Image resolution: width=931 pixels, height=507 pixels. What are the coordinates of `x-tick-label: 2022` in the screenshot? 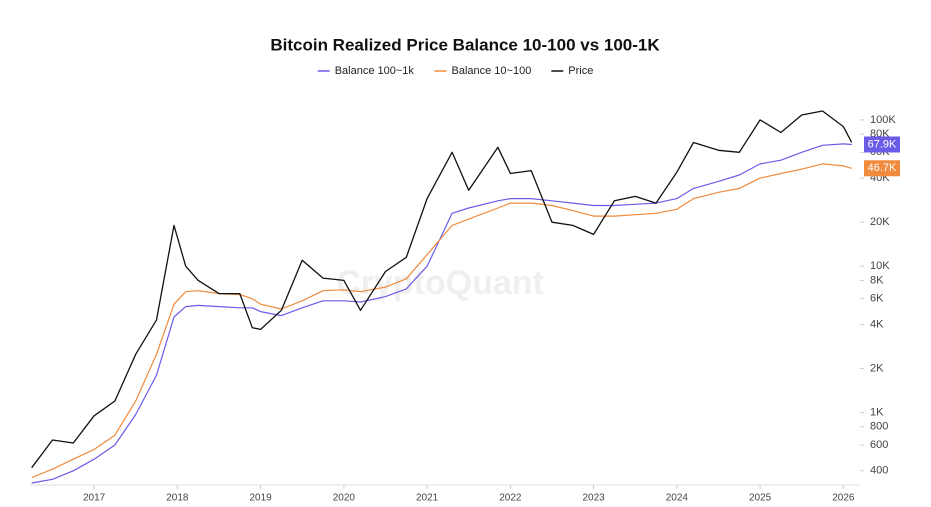 It's located at (510, 498).